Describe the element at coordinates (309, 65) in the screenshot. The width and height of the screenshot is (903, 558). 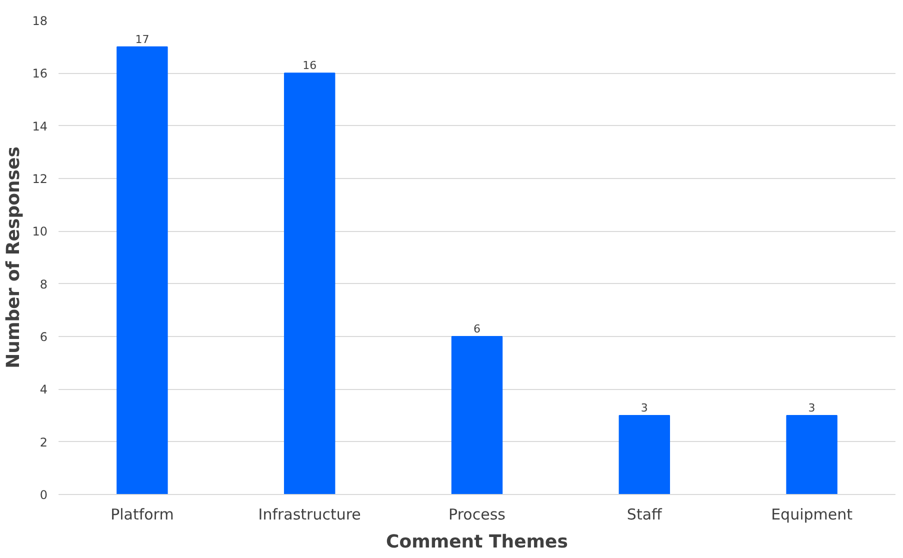
I see `data-label: 16` at that location.